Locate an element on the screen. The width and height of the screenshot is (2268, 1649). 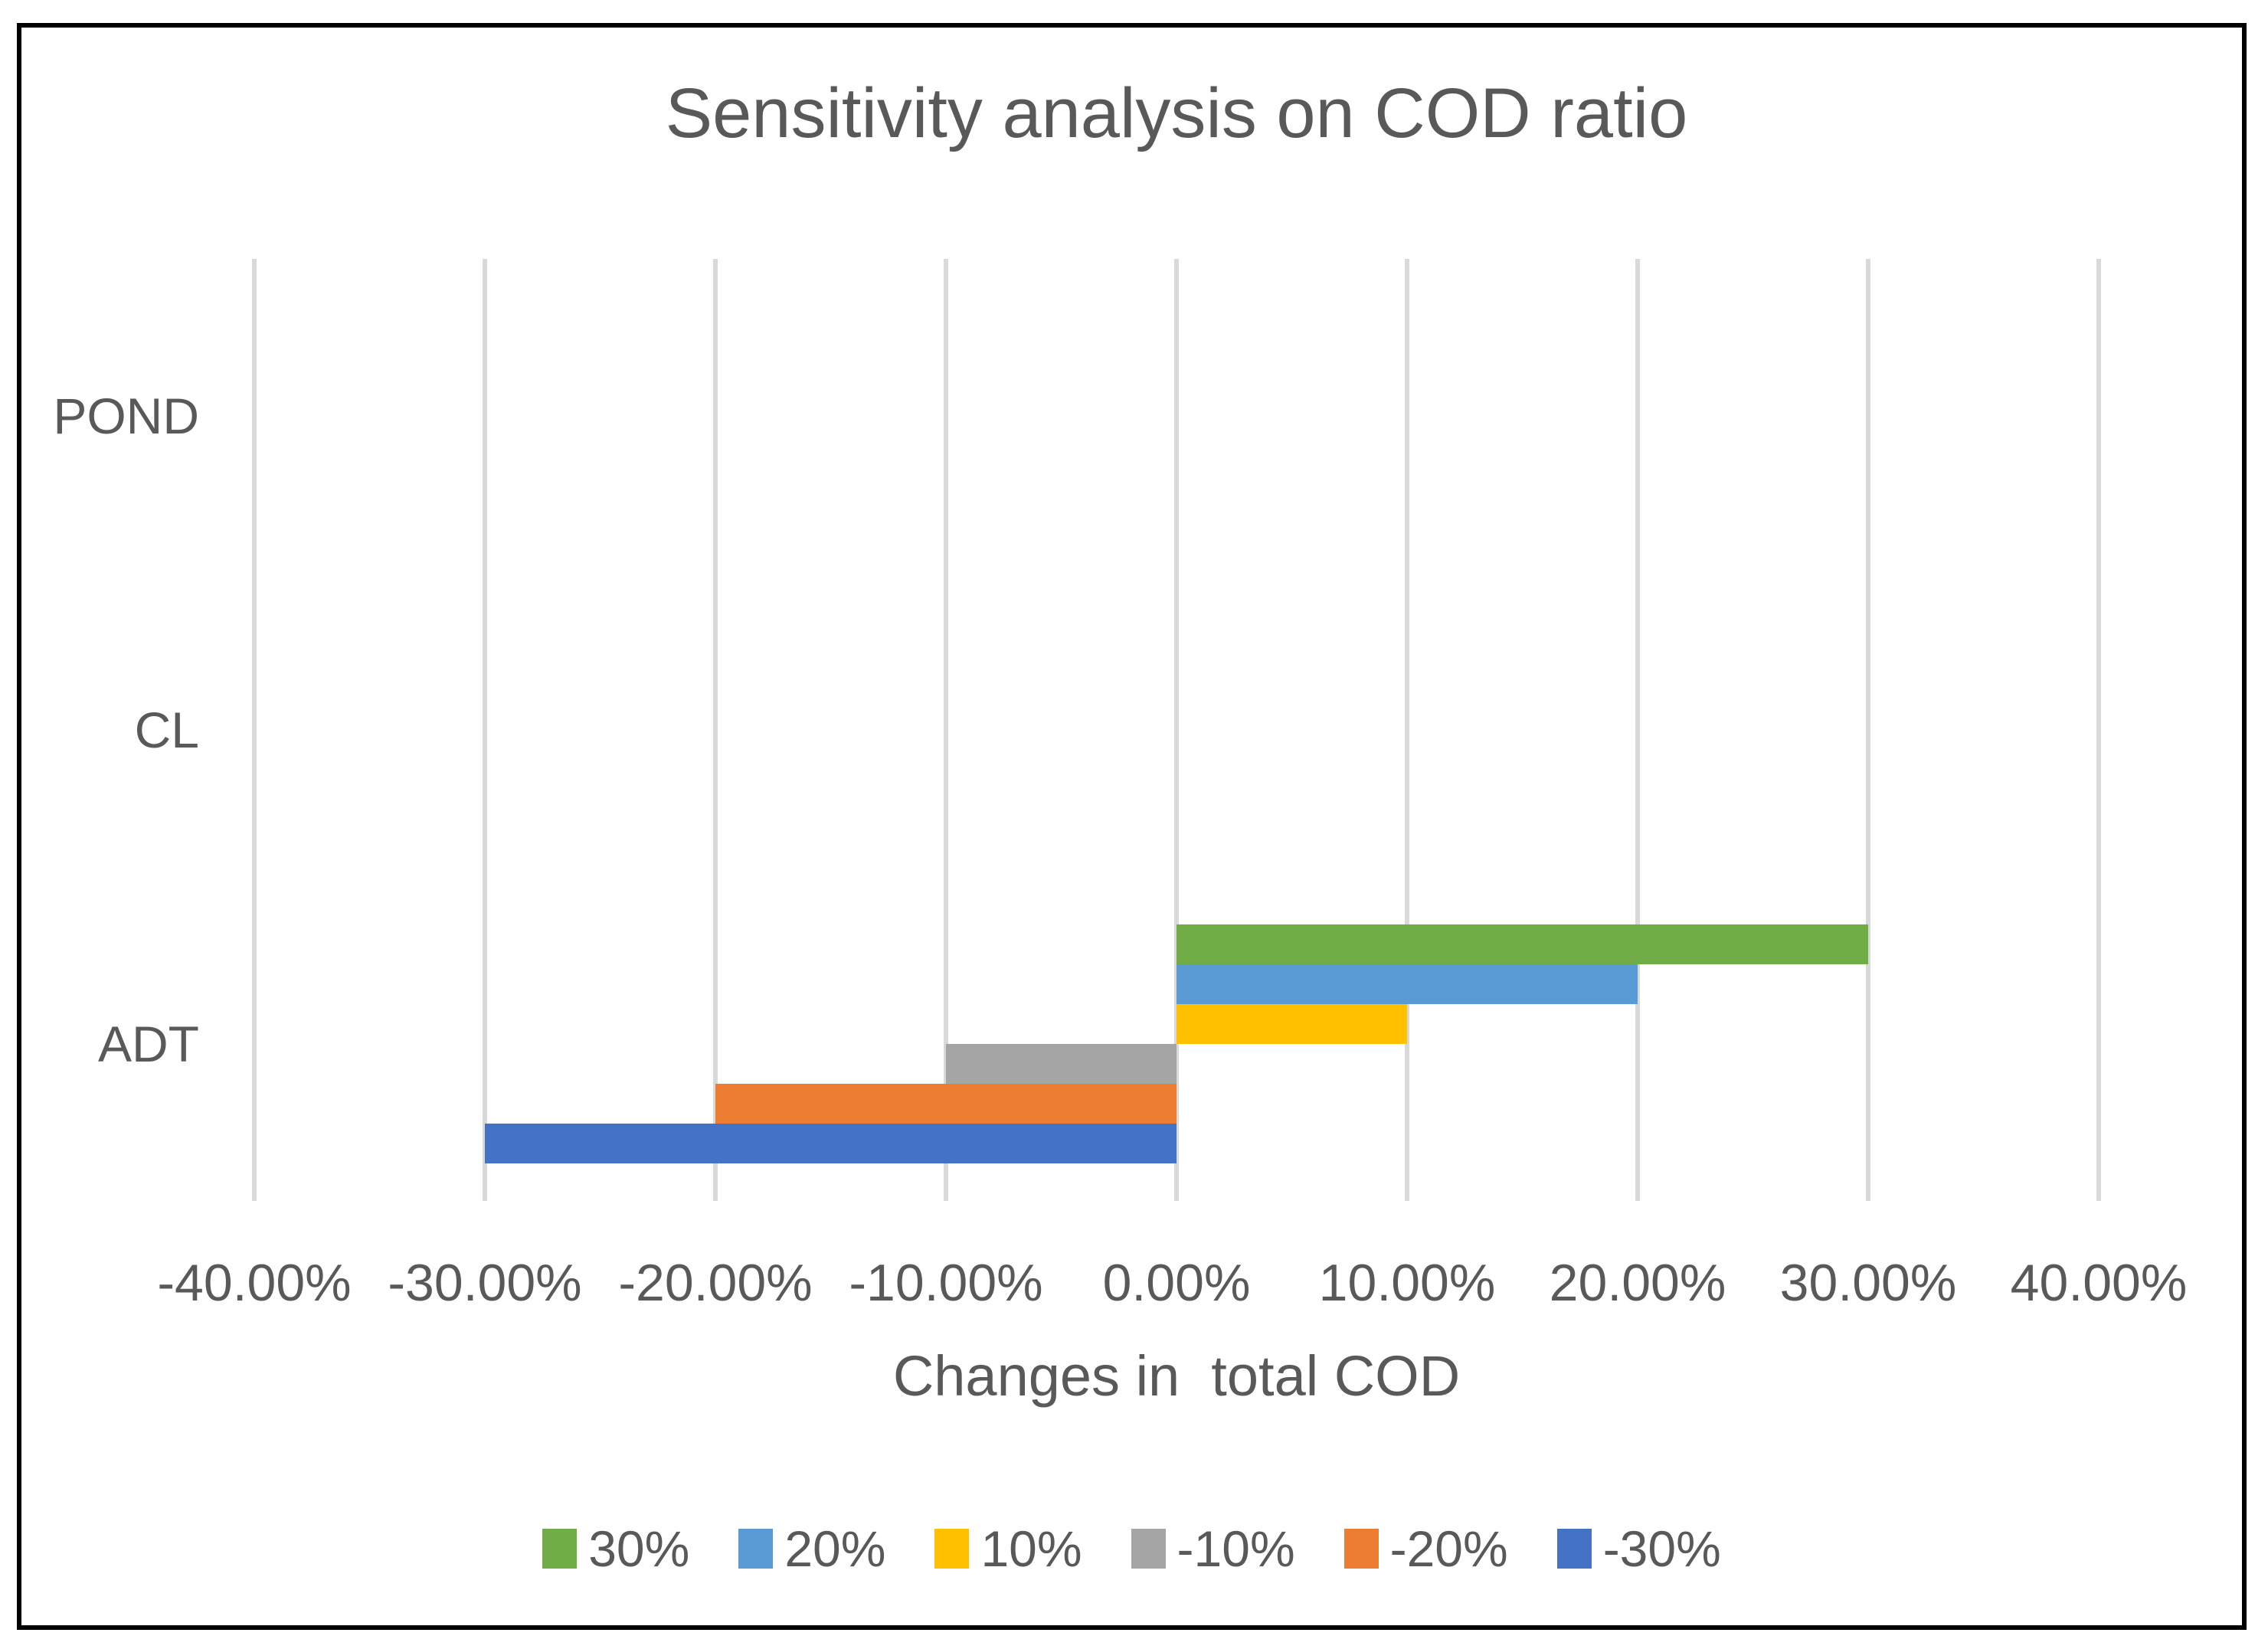
legend-item--20%: -20% is located at coordinates (1425, 1549).